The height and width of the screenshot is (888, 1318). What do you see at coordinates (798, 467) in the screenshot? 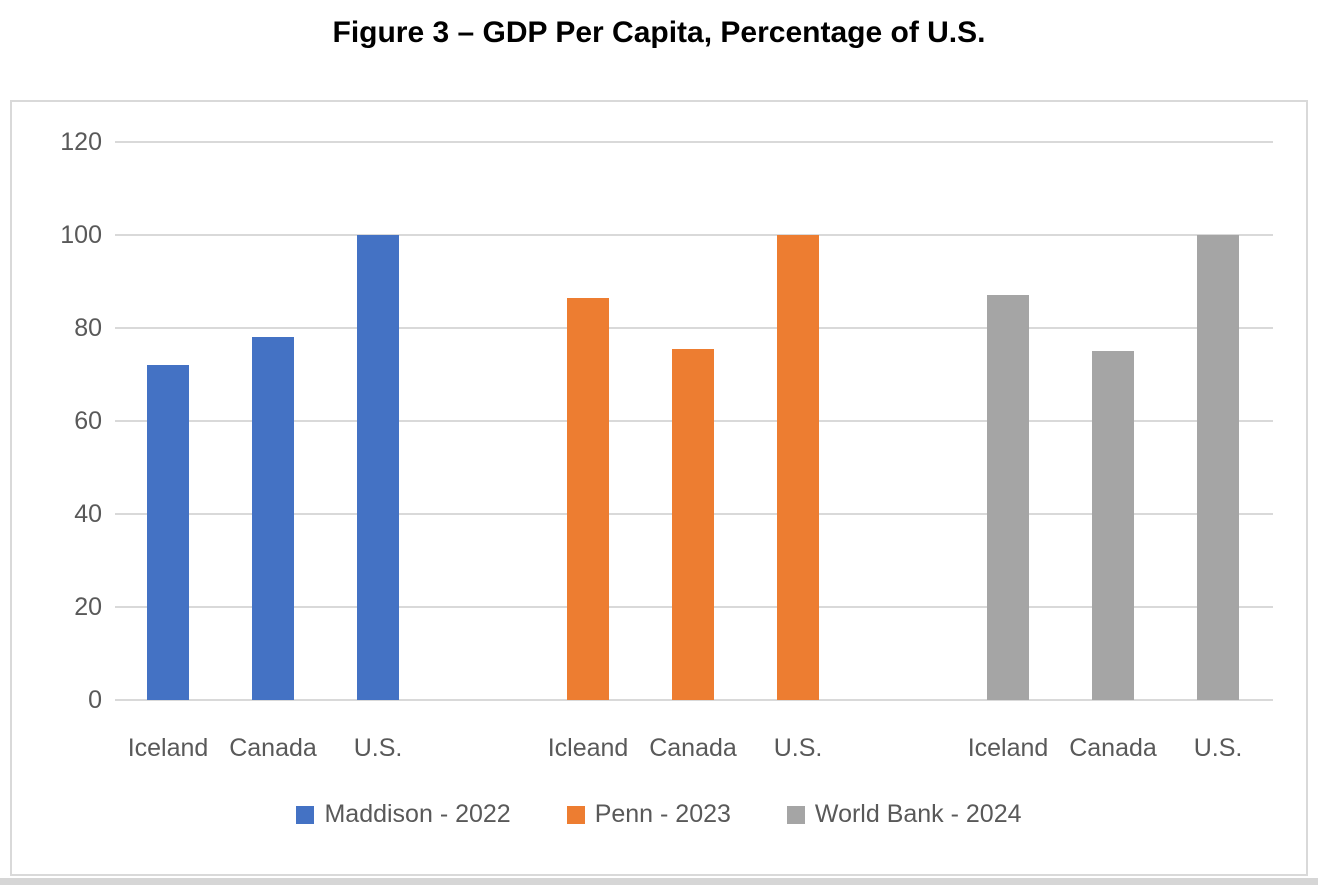
I see `bar-penn-2023-u-s` at bounding box center [798, 467].